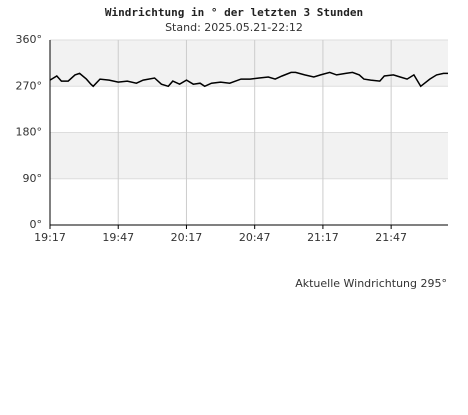  What do you see at coordinates (118, 237) in the screenshot?
I see `x-tick-label: 19:47` at bounding box center [118, 237].